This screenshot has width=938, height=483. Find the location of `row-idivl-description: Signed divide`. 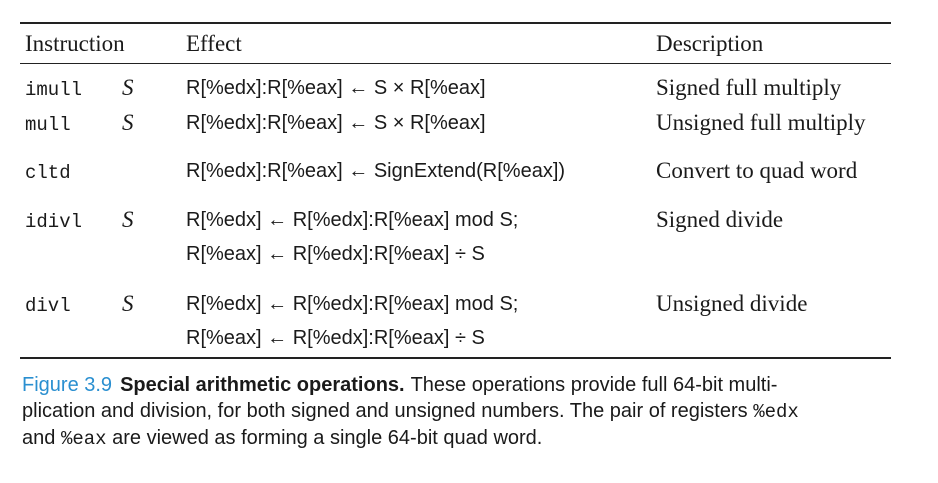

row-idivl-description: Signed divide is located at coordinates (720, 219).